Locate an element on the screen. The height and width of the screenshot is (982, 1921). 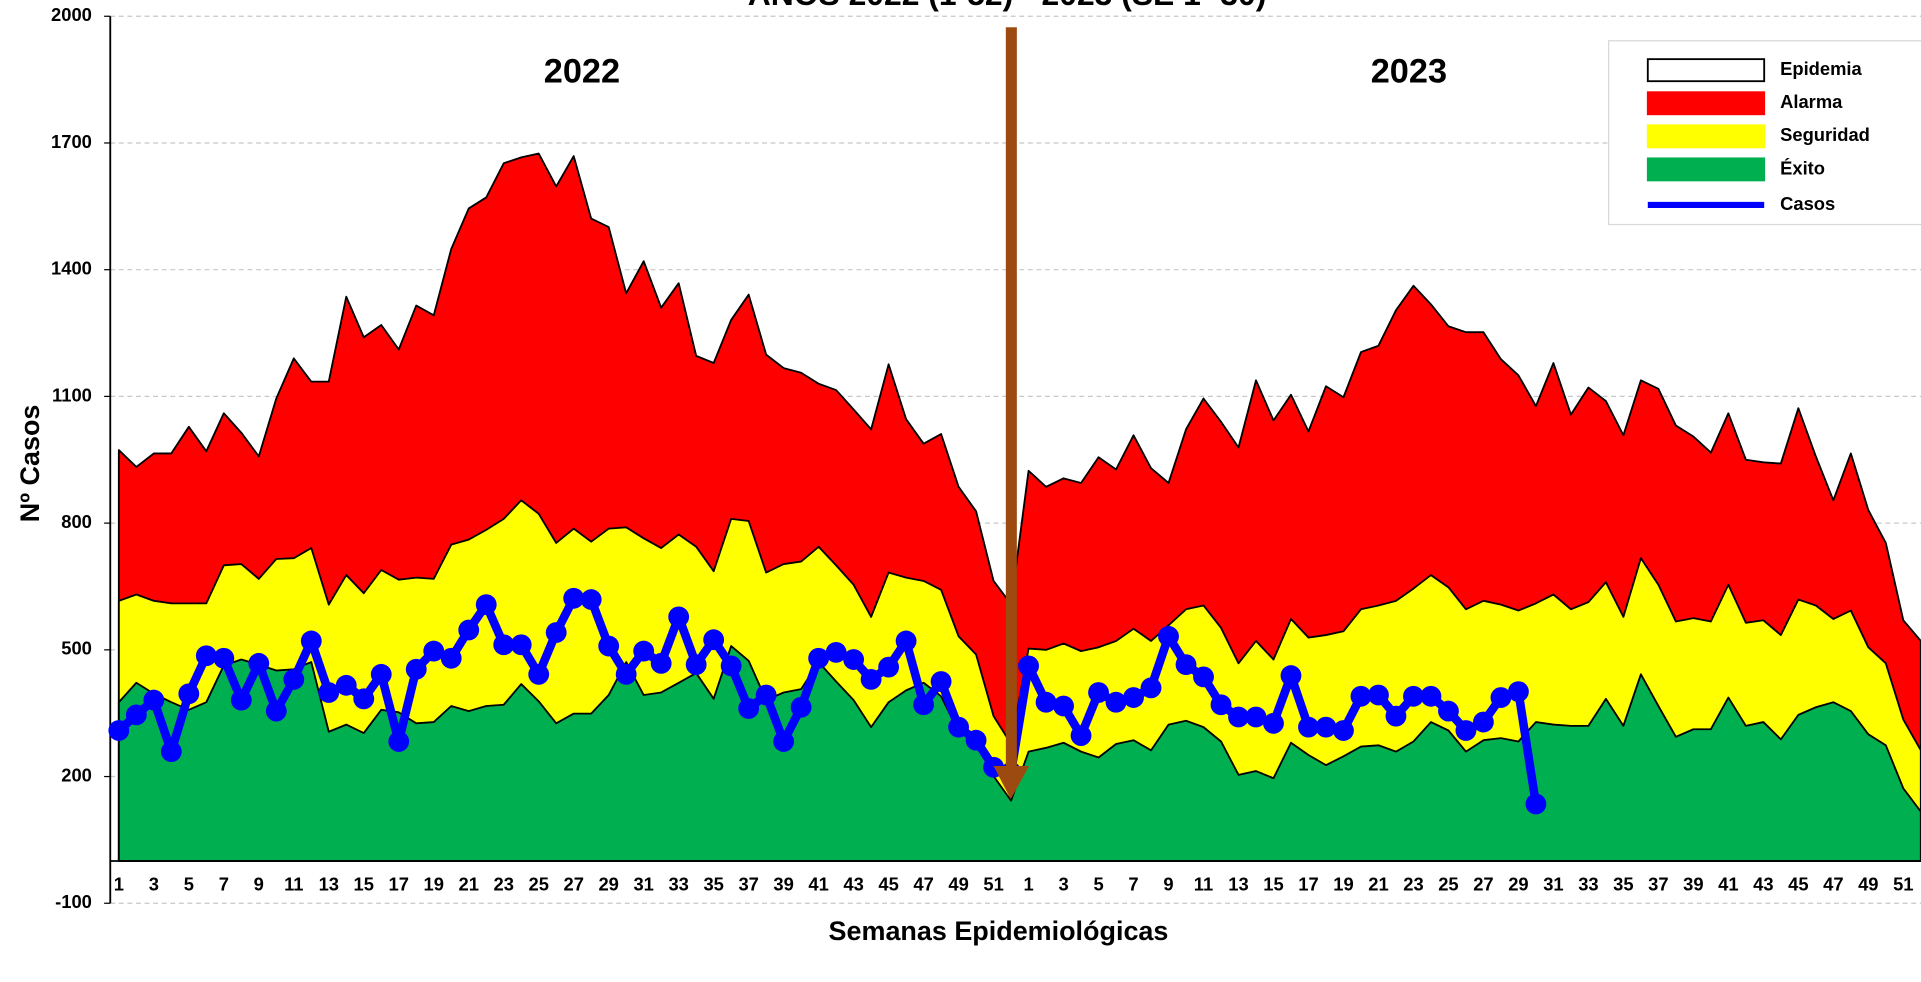
x-tick-label: 13 is located at coordinates (329, 883).